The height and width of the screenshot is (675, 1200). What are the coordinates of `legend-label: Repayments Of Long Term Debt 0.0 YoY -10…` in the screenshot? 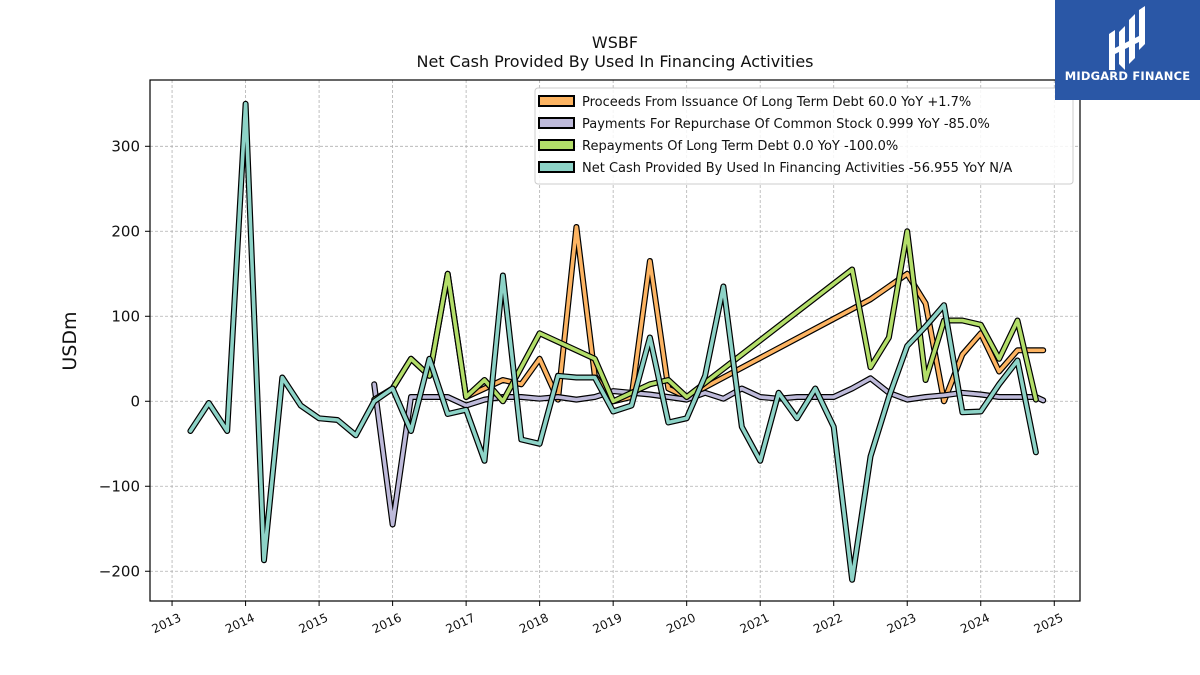 It's located at (740, 146).